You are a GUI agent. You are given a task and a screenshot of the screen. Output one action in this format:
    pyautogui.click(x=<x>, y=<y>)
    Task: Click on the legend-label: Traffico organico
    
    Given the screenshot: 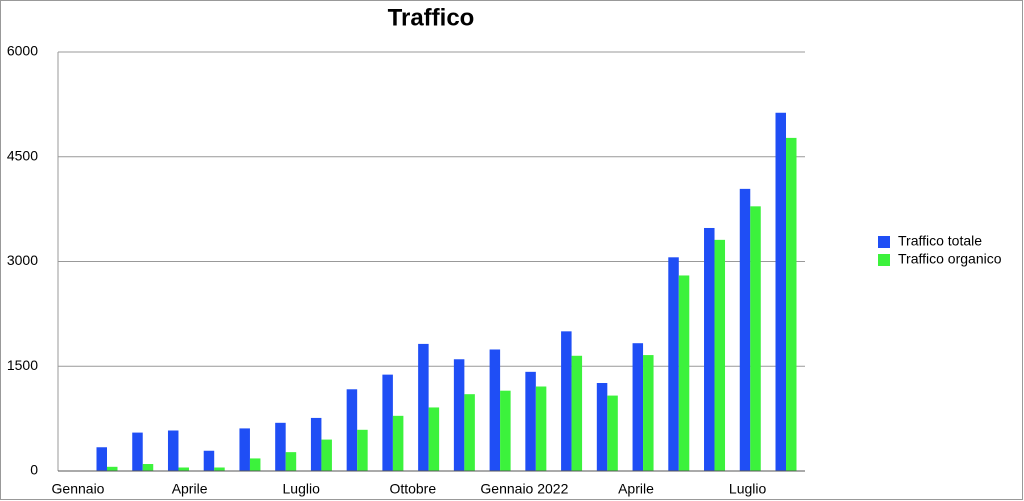 What is the action you would take?
    pyautogui.click(x=950, y=259)
    